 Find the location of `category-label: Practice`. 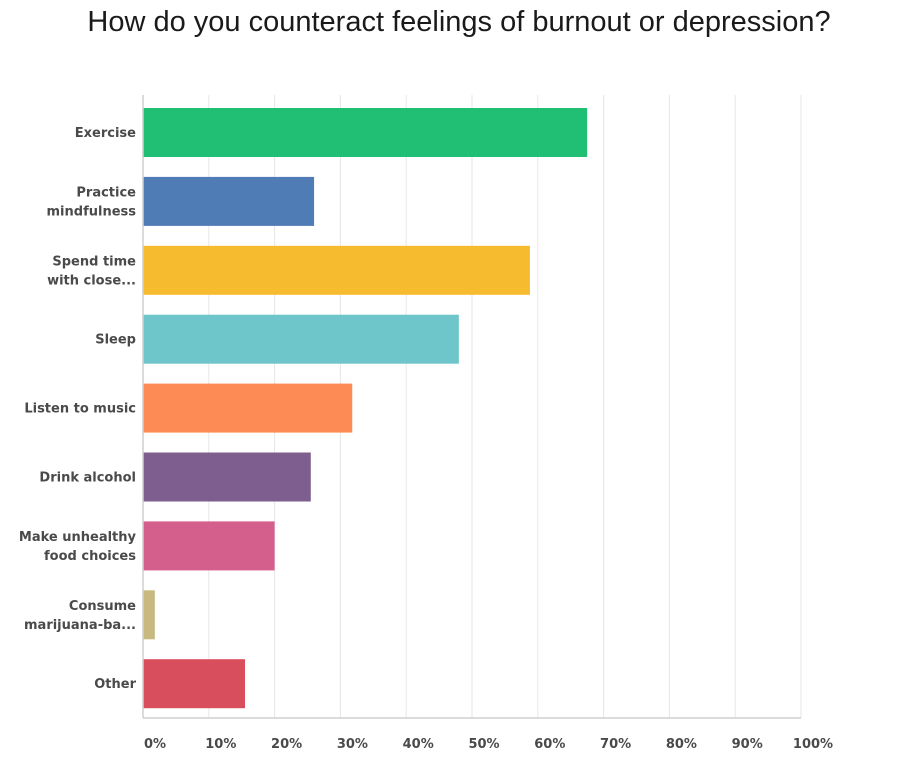

category-label: Practice is located at coordinates (106, 192).